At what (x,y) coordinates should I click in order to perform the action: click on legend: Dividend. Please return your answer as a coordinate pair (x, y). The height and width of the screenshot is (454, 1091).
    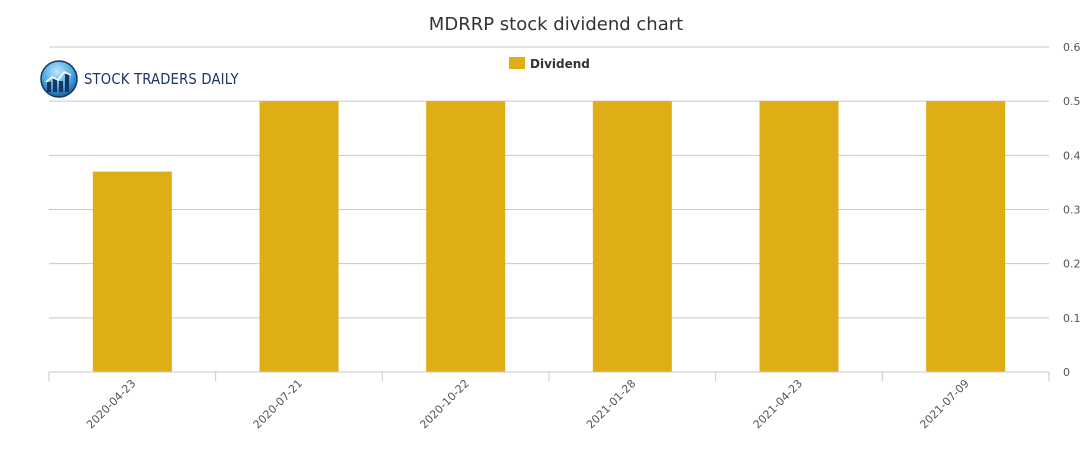
    Looking at the image, I should click on (549, 64).